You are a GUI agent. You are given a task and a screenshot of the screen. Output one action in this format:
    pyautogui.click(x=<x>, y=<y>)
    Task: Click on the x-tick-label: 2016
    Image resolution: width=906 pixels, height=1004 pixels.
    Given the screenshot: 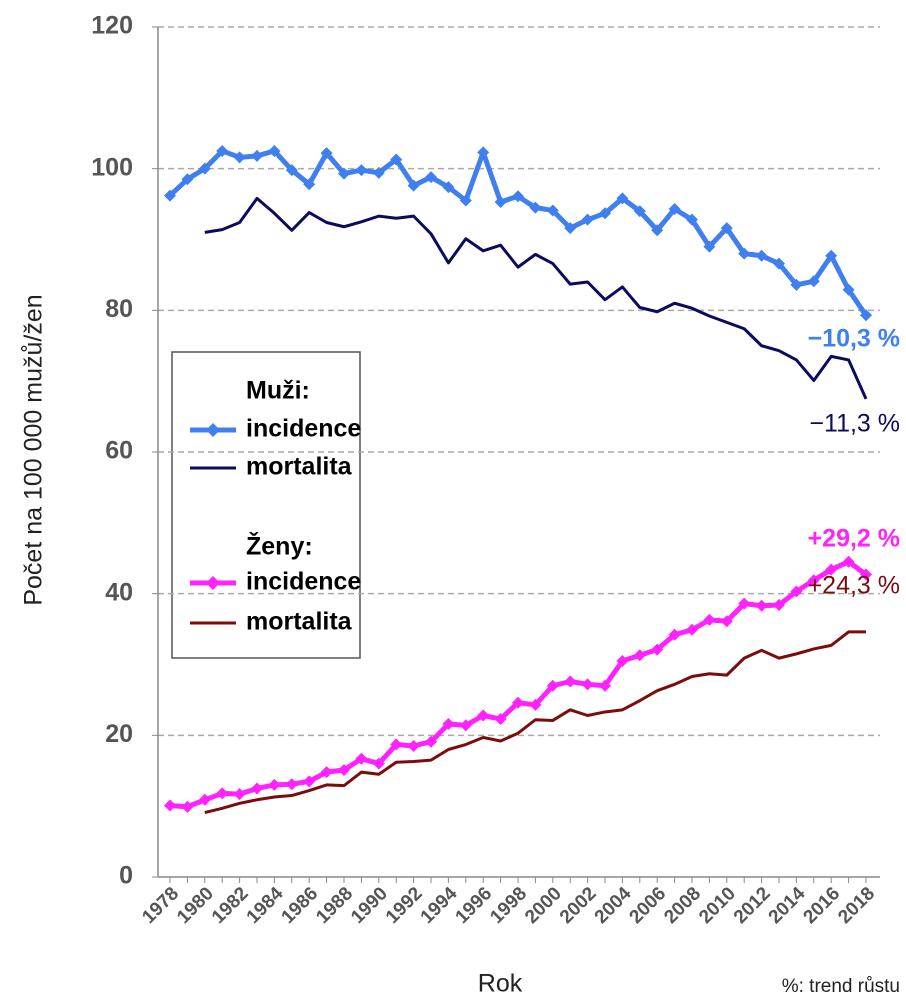 What is the action you would take?
    pyautogui.click(x=822, y=905)
    